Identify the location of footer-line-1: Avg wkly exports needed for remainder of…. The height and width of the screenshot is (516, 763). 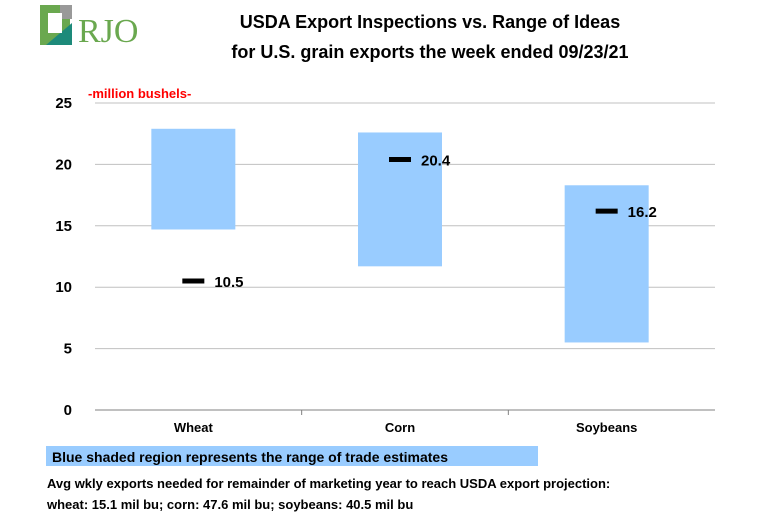
(329, 483).